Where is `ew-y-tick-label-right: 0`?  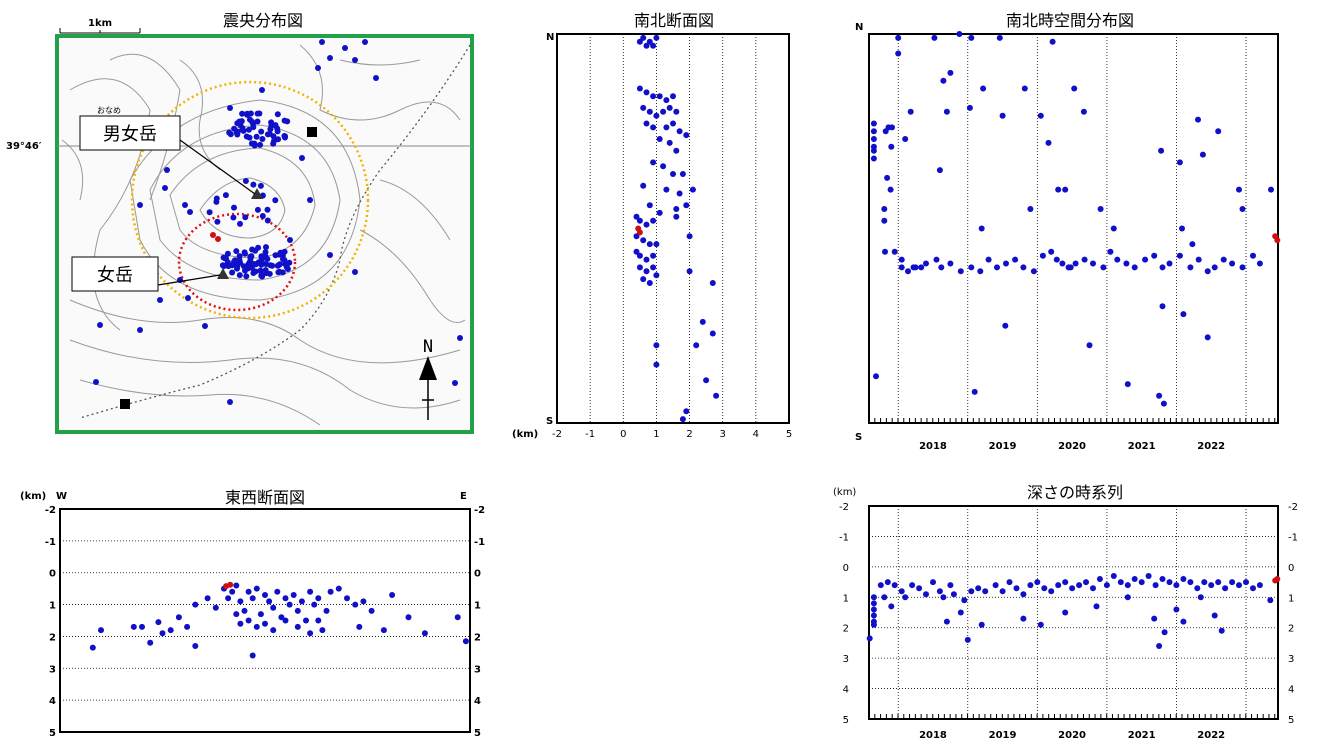 ew-y-tick-label-right: 0 is located at coordinates (477, 574).